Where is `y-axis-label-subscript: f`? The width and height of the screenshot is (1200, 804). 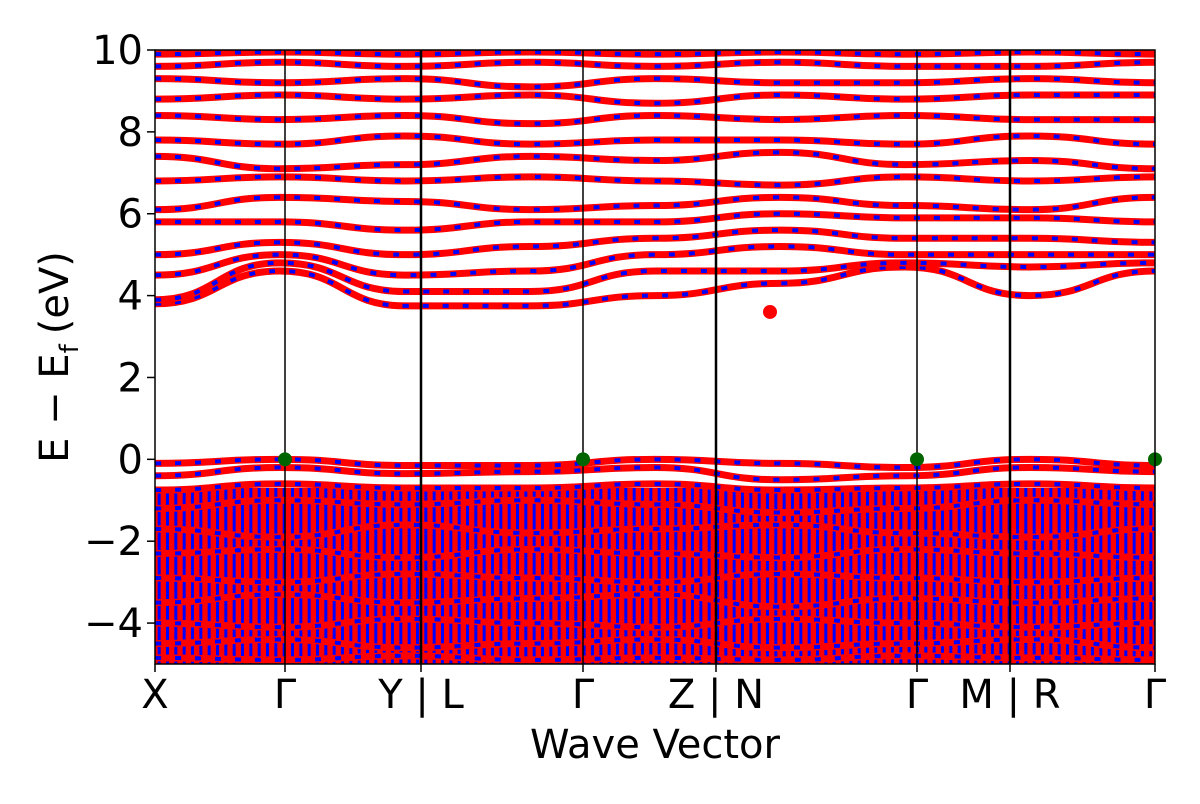 y-axis-label-subscript: f is located at coordinates (70, 348).